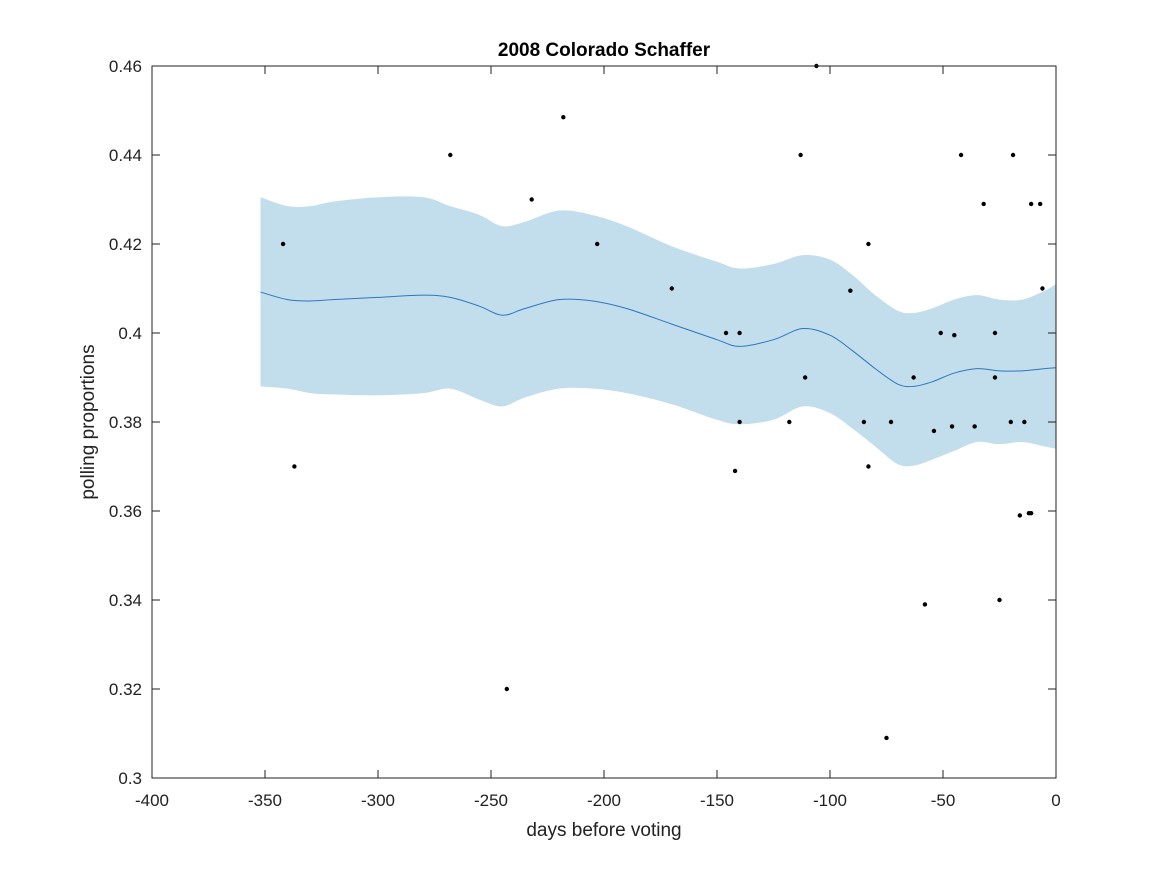  What do you see at coordinates (604, 800) in the screenshot?
I see `x-tick-label: -200` at bounding box center [604, 800].